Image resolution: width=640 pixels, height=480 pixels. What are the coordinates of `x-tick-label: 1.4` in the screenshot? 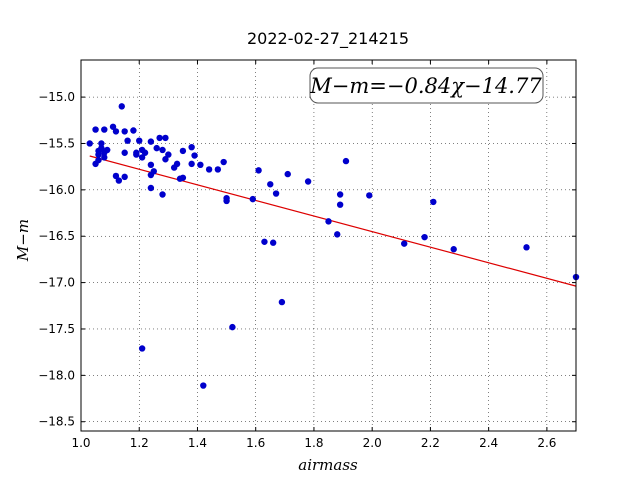 It's located at (197, 443).